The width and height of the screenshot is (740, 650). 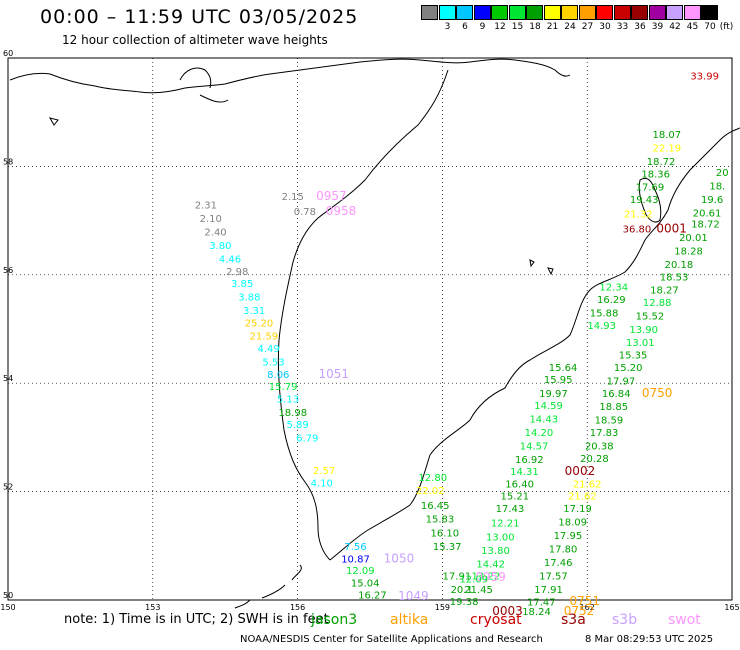 What do you see at coordinates (573, 620) in the screenshot?
I see `mission-s3a: s3a` at bounding box center [573, 620].